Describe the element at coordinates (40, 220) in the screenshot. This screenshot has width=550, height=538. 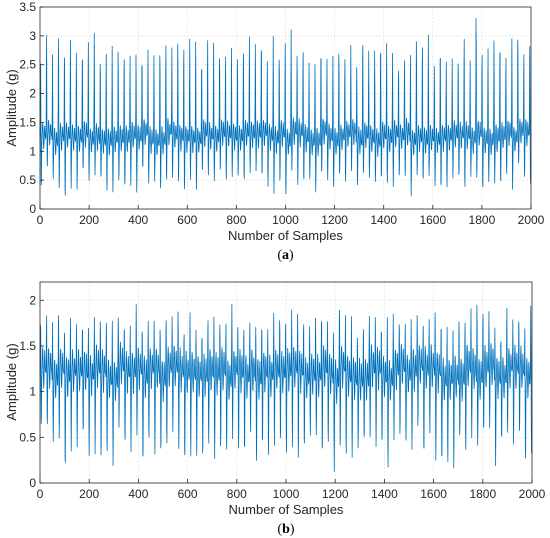
I see `chart-a-xtick-label-0: 0` at that location.